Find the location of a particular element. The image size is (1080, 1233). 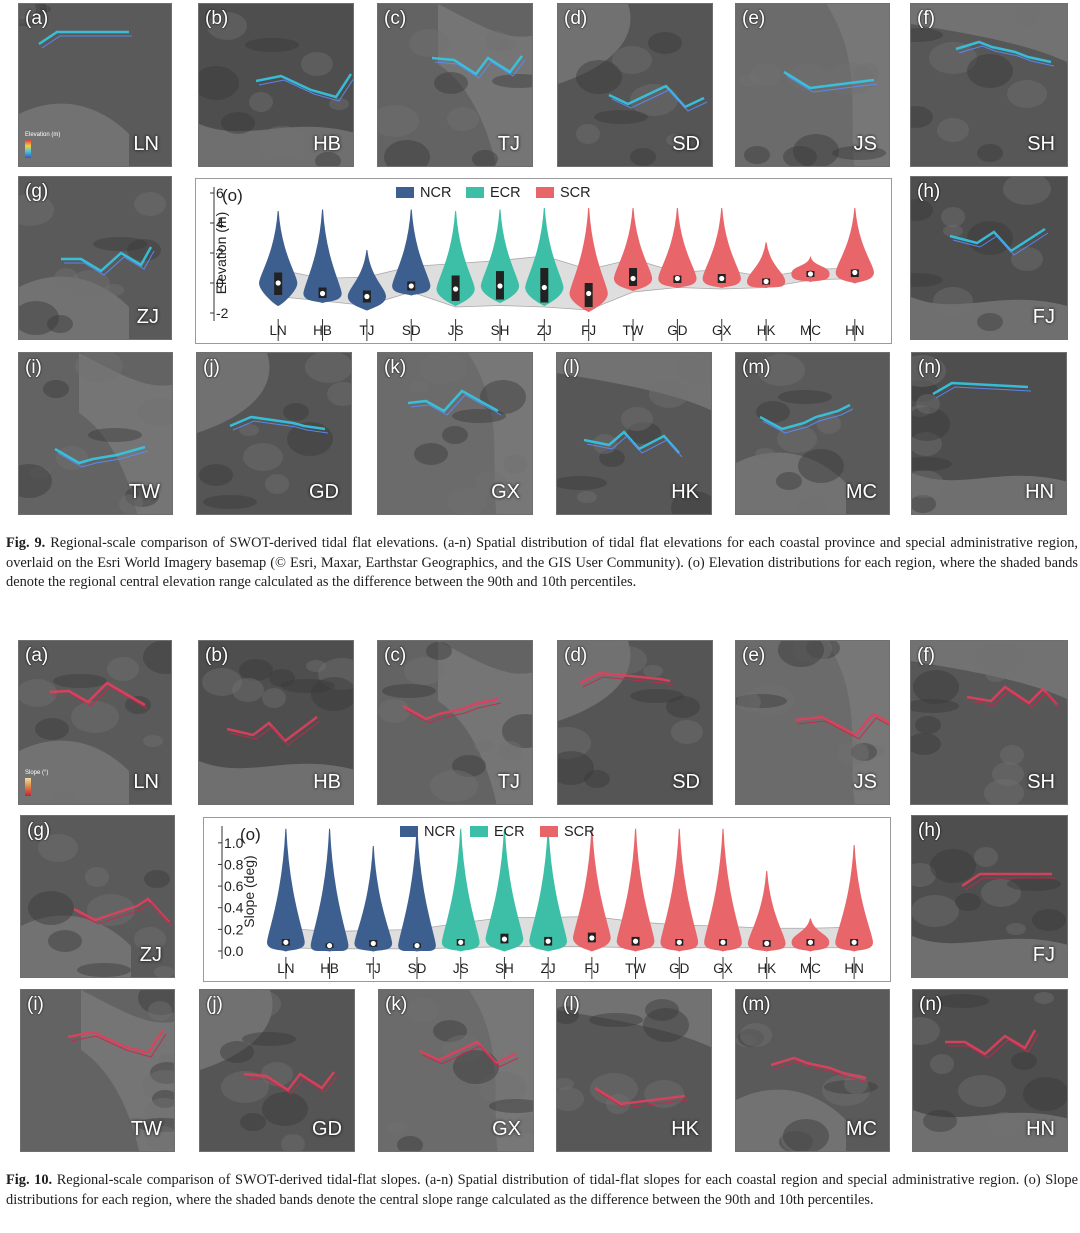

panel-label: (j) is located at coordinates (211, 367).